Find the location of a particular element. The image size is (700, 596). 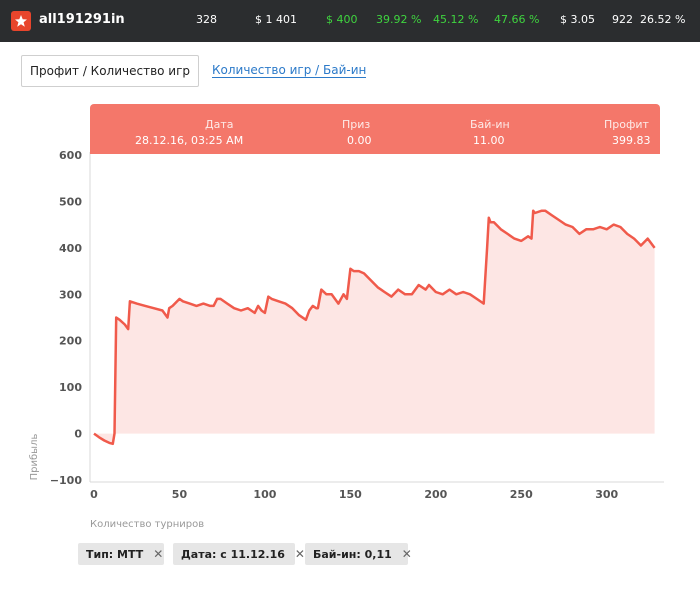

y-tick-label: 300 is located at coordinates (70, 294).